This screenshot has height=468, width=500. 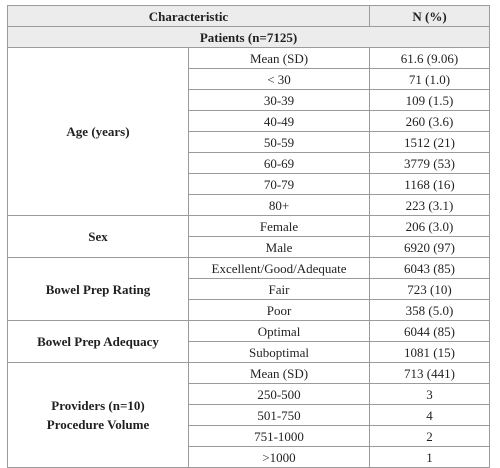 I want to click on table-row: 80+ 223 (3.1), so click(x=249, y=205).